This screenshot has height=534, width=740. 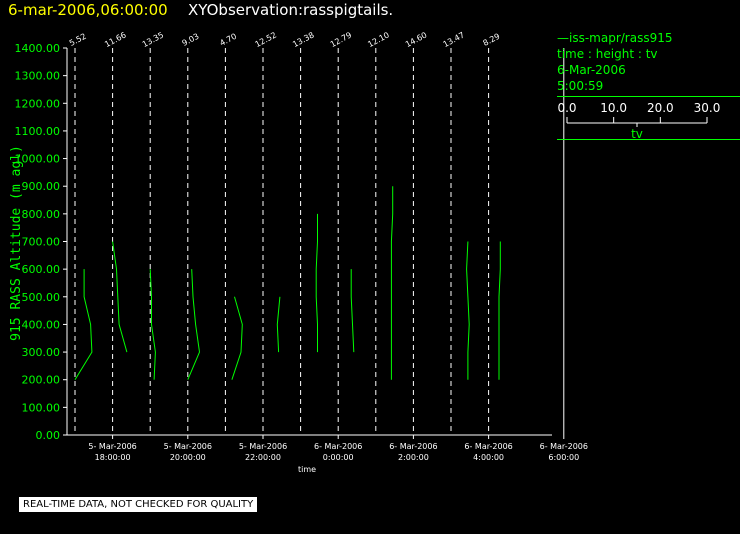 What do you see at coordinates (228, 40) in the screenshot?
I see `profile-tv-label: 4.70` at bounding box center [228, 40].